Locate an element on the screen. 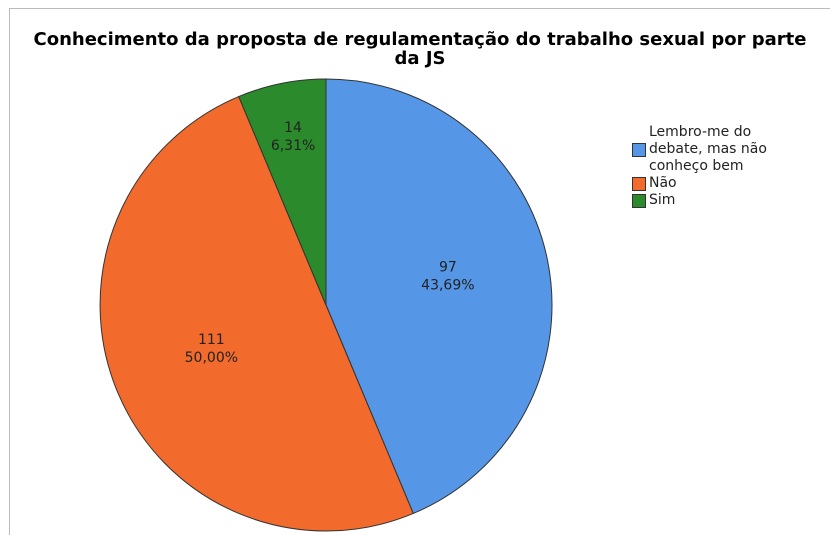 This screenshot has height=535, width=830. legend-label: Não is located at coordinates (663, 183).